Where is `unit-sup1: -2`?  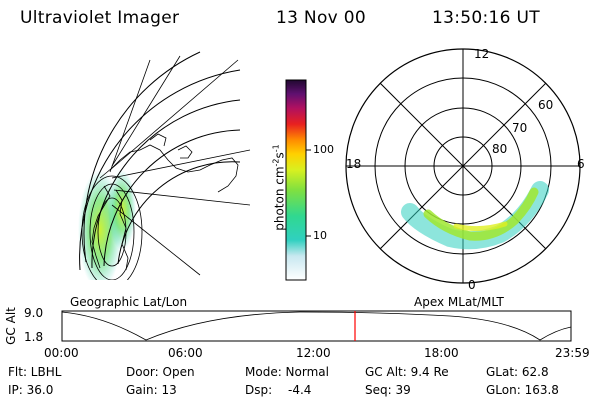
unit-sup1: -2 is located at coordinates (276, 162).